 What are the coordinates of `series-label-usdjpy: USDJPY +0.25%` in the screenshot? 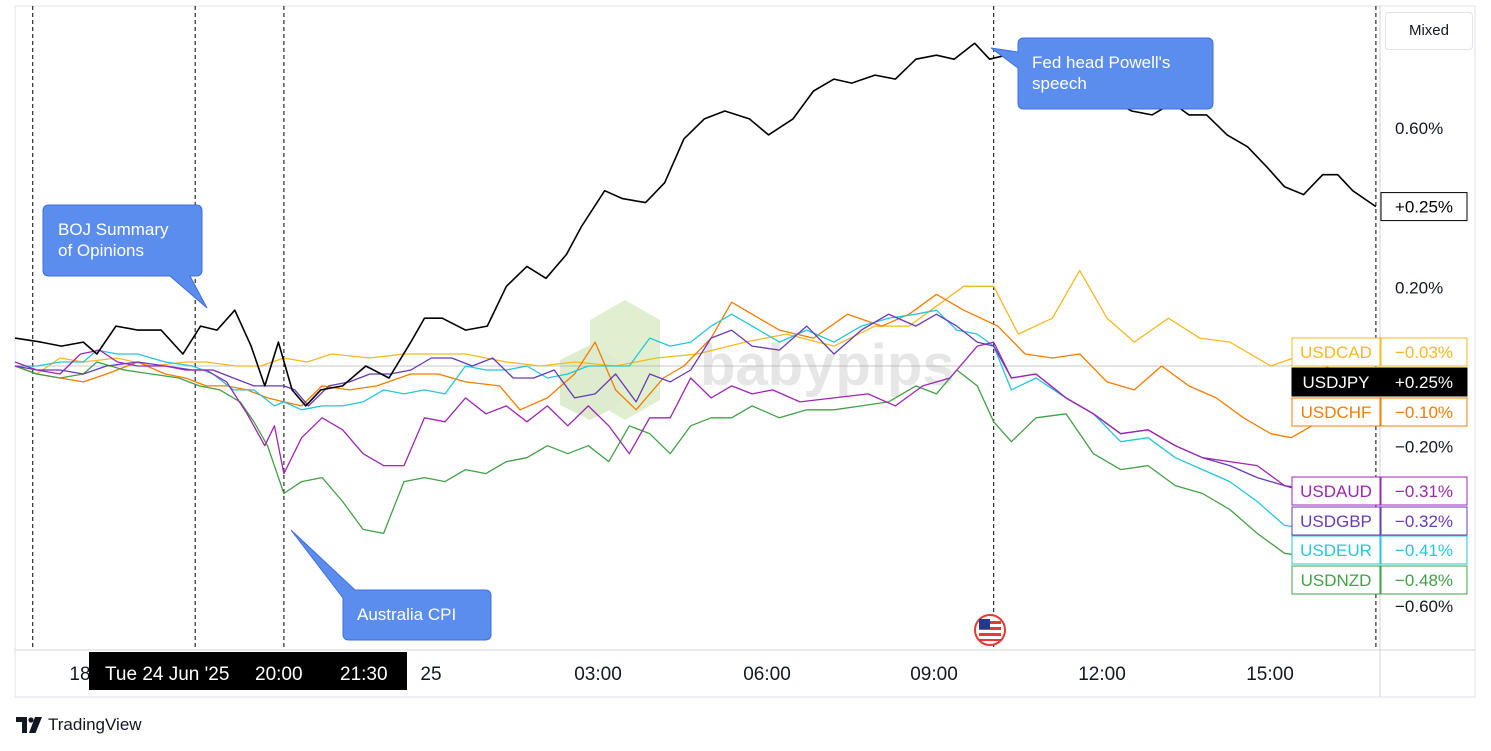 It's located at (1379, 382).